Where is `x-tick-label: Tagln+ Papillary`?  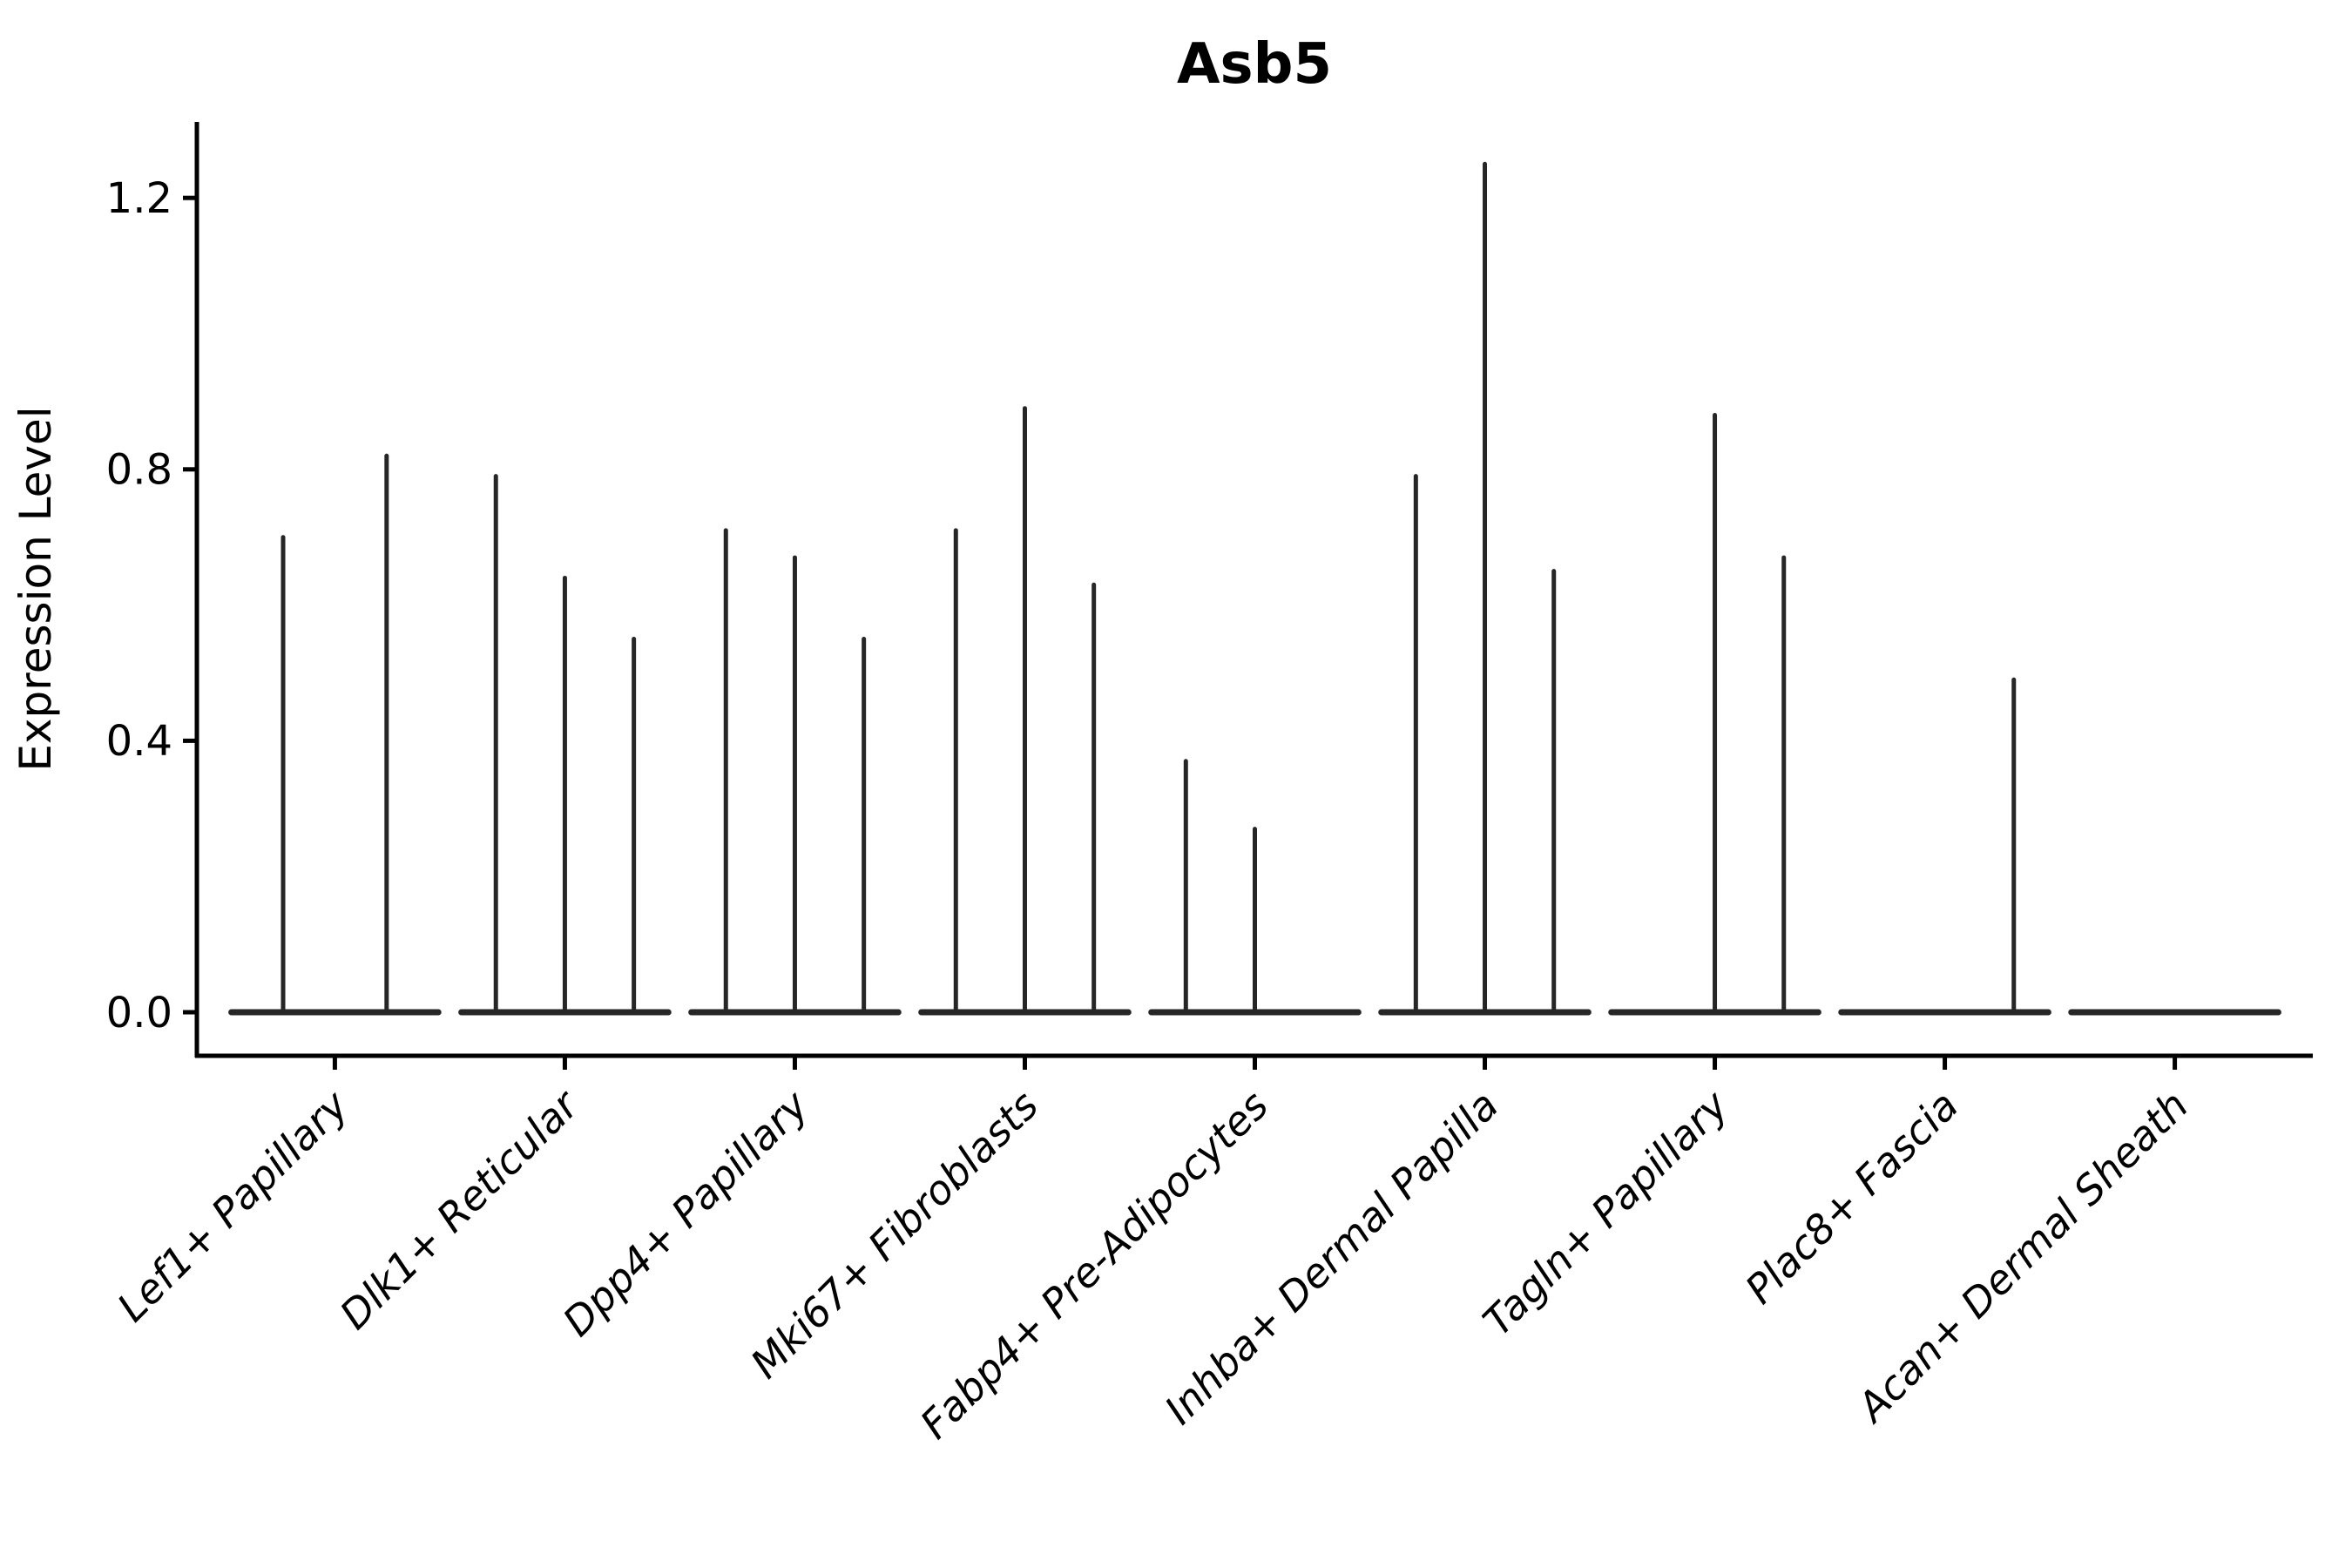
x-tick-label: Tagln+ Papillary is located at coordinates (1606, 1213).